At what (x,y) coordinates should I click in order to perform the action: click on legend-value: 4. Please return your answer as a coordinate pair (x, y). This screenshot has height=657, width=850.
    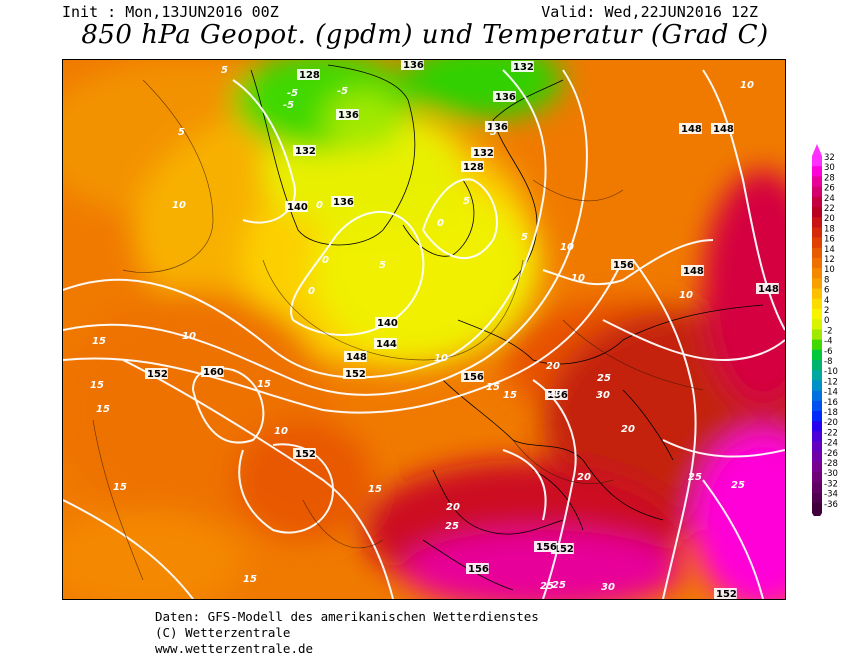
    Looking at the image, I should click on (826, 301).